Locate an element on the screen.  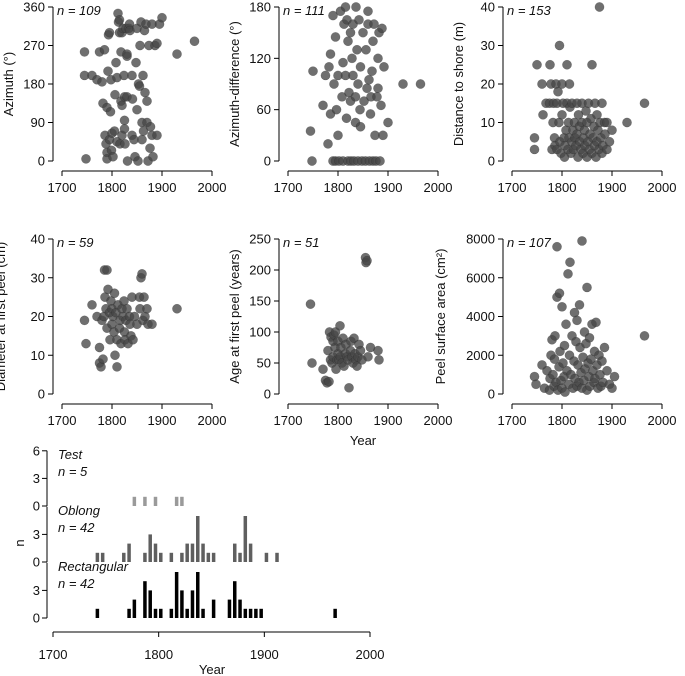
histogram-rectangular: 0 3 Rectangular n = 42 is located at coordinates (185, 592).